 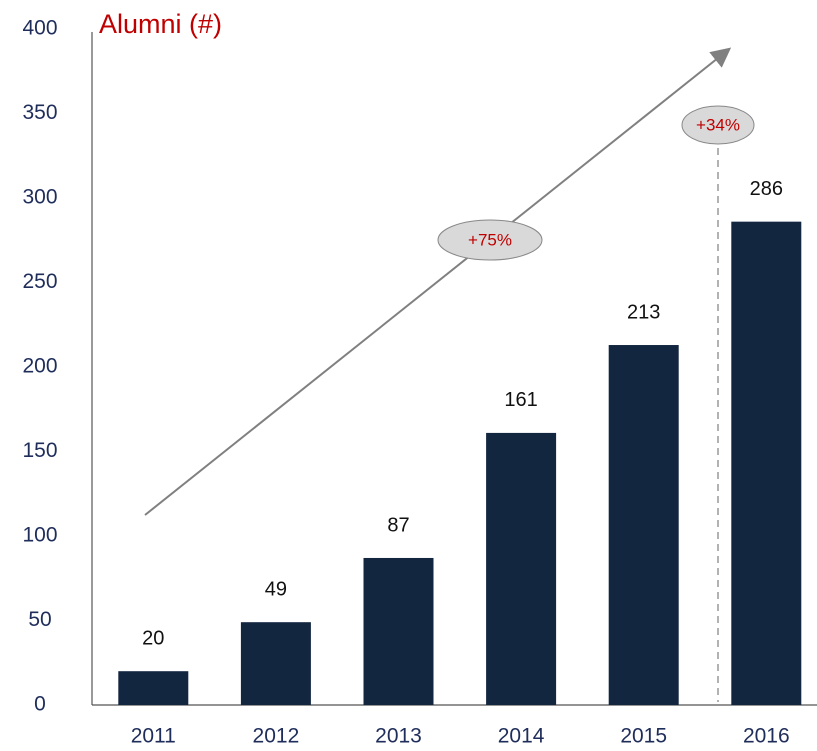 What do you see at coordinates (643, 312) in the screenshot?
I see `value-label: 213` at bounding box center [643, 312].